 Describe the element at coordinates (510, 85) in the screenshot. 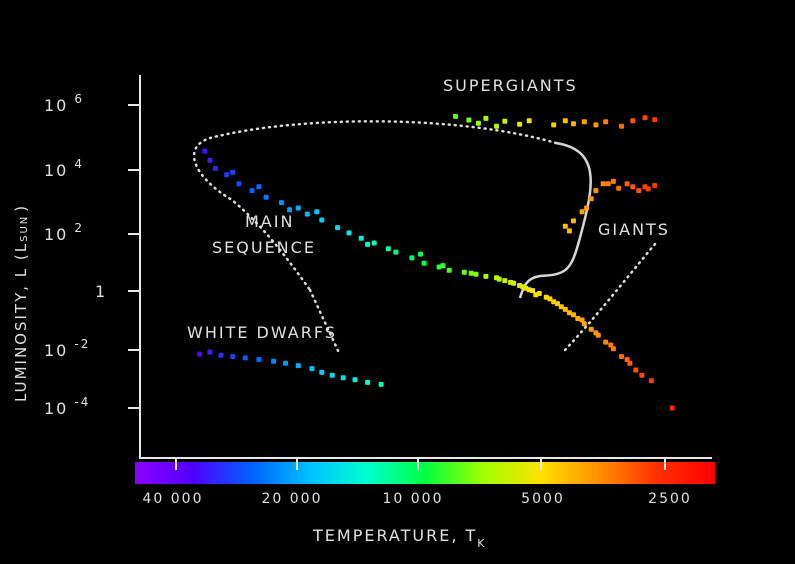

I see `supergiants-label: SUPERGIANTS` at that location.